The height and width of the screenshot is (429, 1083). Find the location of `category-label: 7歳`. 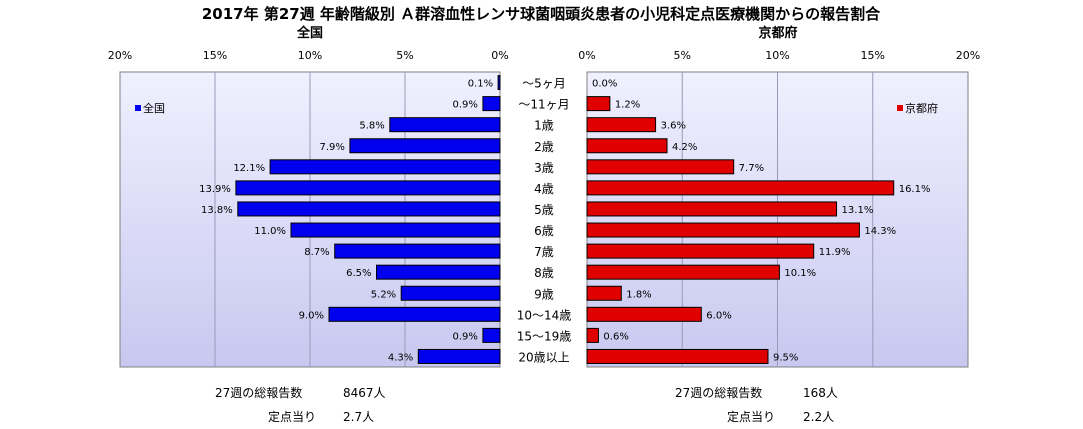

category-label: 7歳 is located at coordinates (544, 252).